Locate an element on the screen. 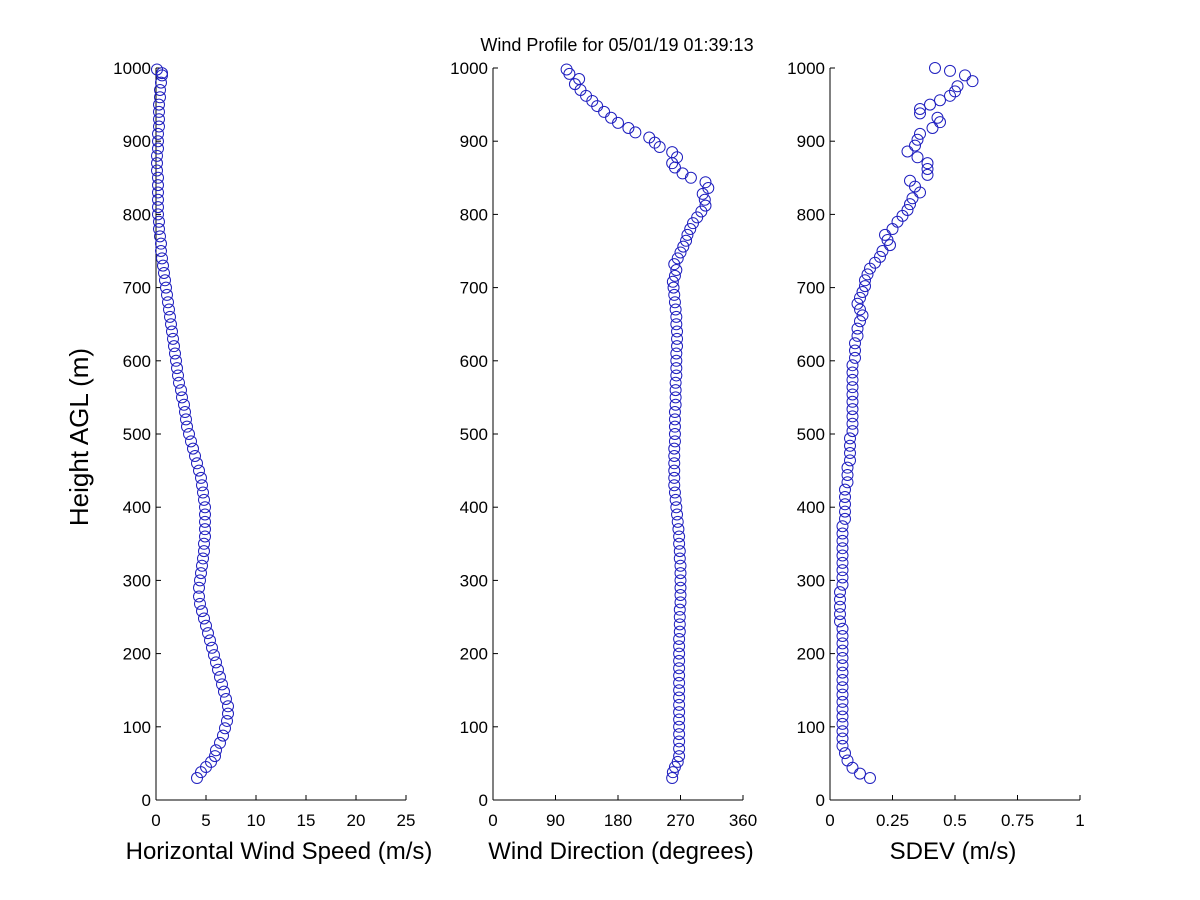  figure-title: Wind Profile for 05/01/19 01:39:13 is located at coordinates (616, 45).